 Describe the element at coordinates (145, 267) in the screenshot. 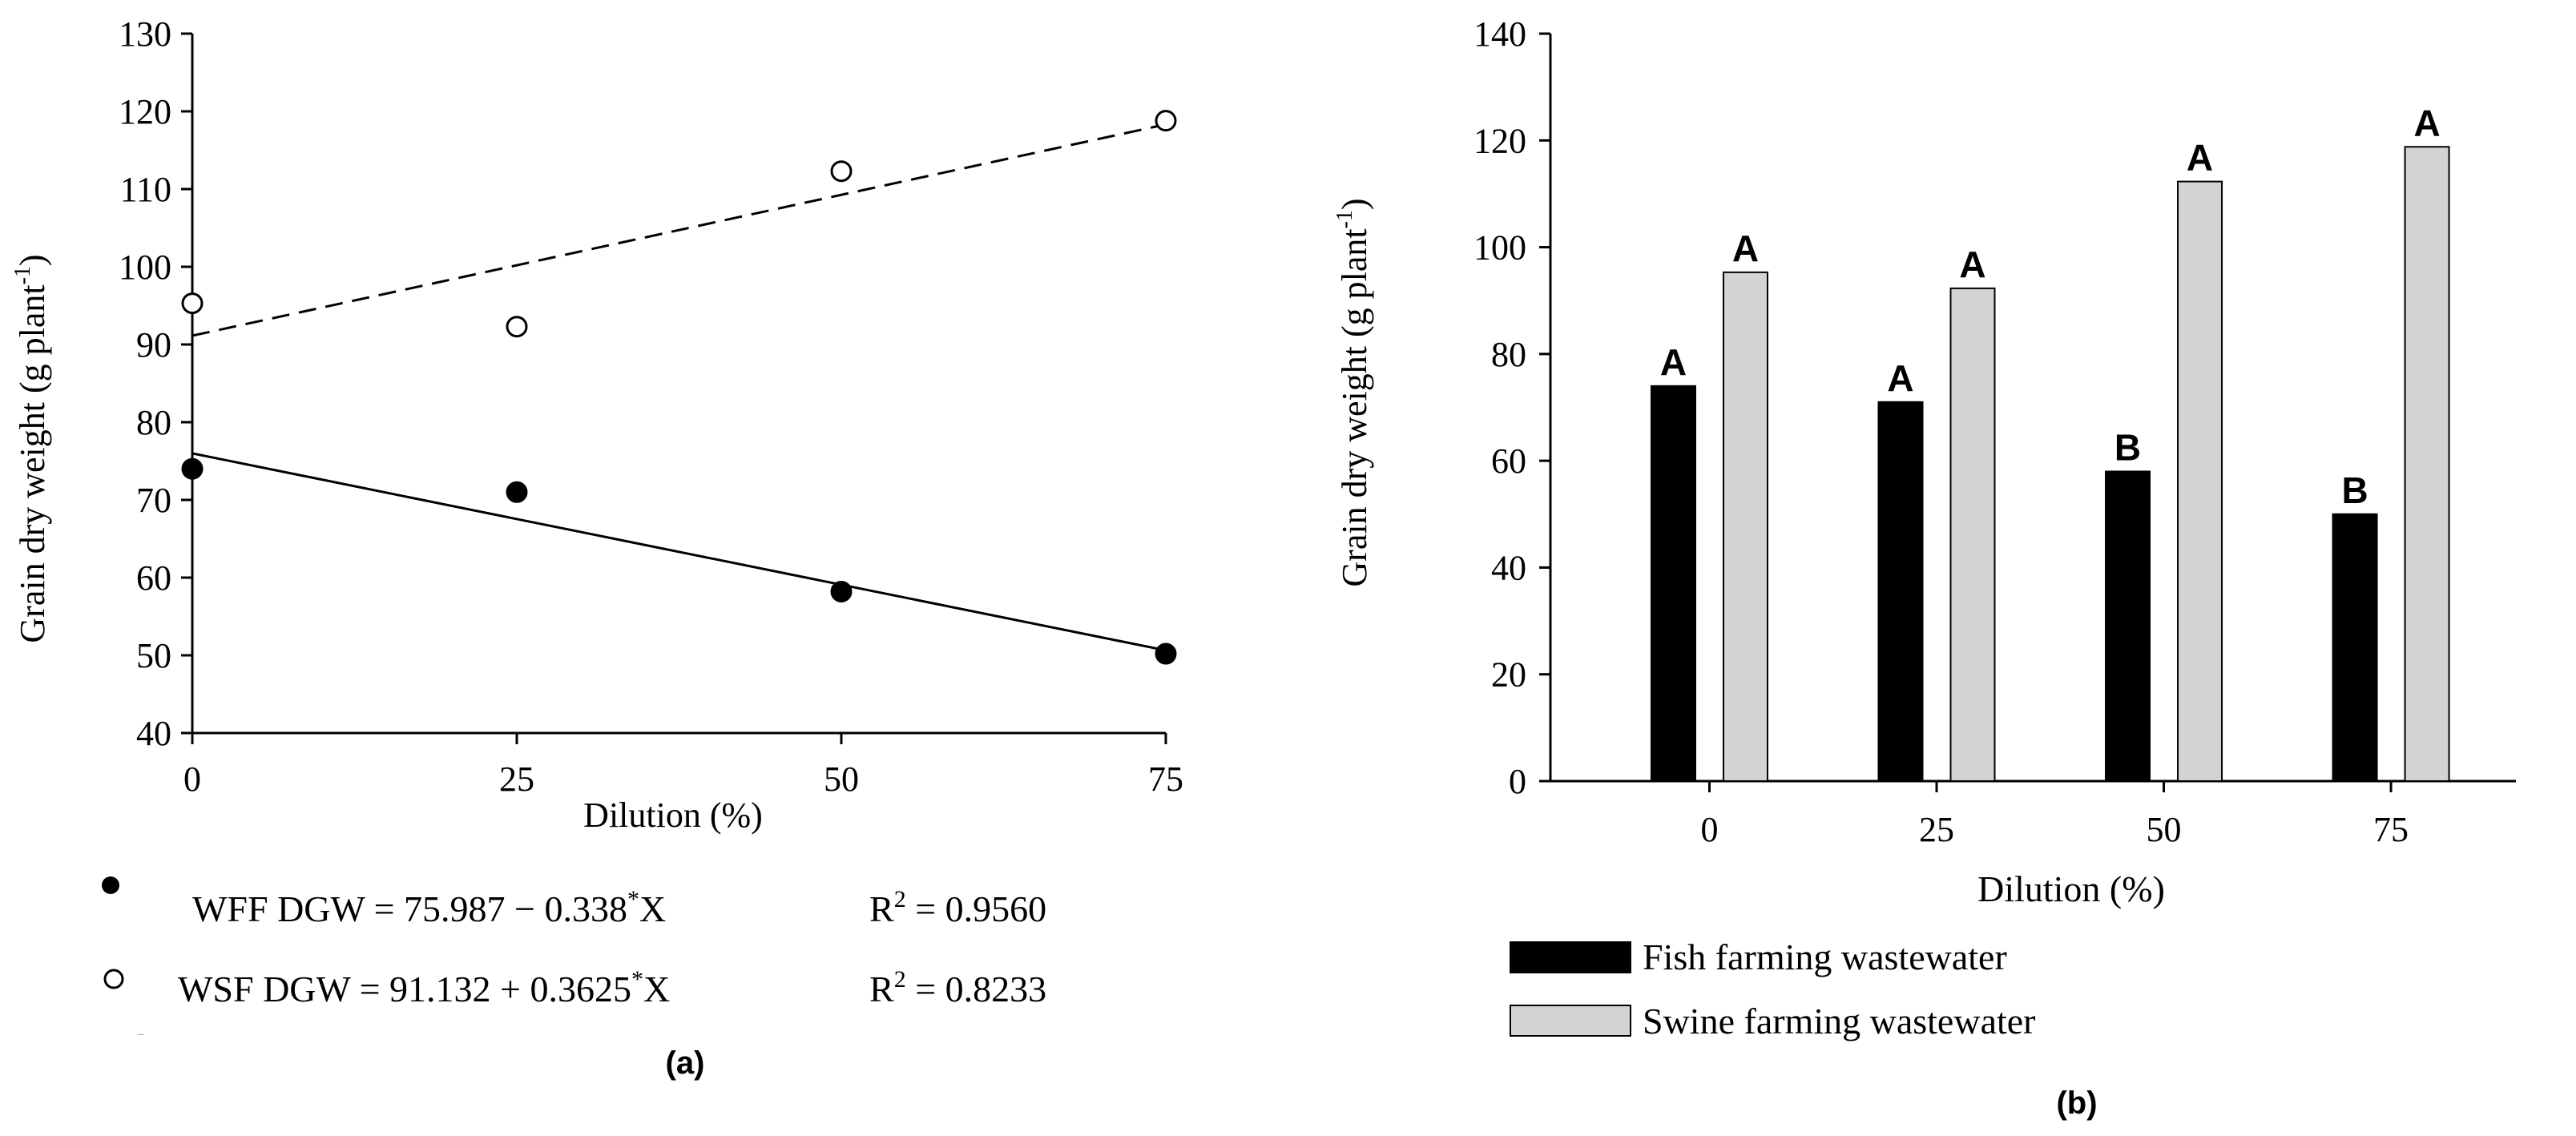

I see `panel-a-y-tick-label: 100` at that location.